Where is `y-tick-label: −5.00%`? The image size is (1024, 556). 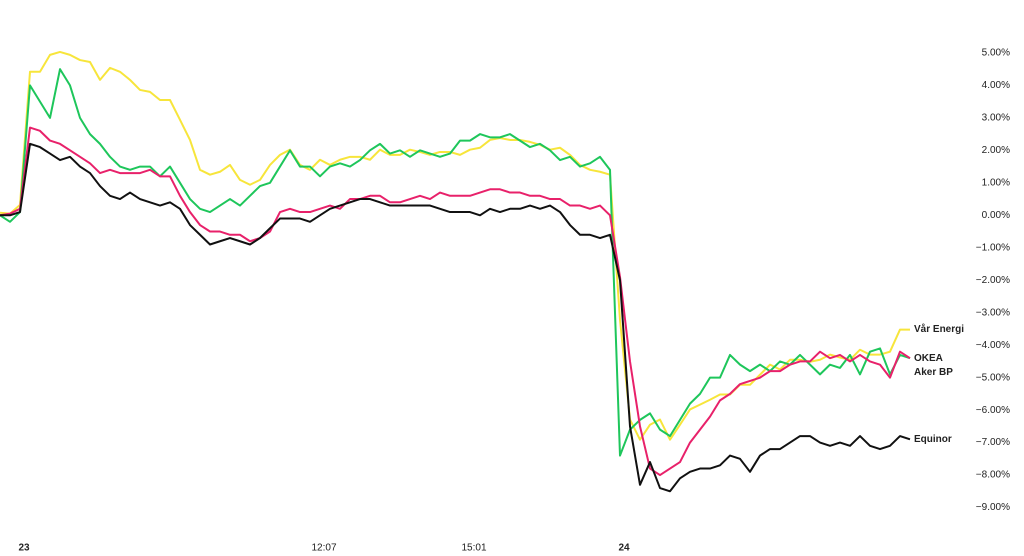 y-tick-label: −5.00% is located at coordinates (993, 377).